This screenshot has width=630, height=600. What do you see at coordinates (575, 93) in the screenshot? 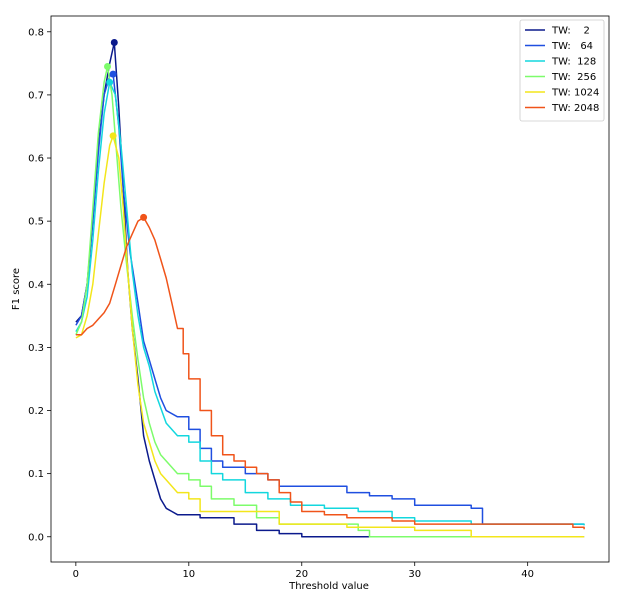
I see `legend-label-5: TW: 1024` at bounding box center [575, 93].